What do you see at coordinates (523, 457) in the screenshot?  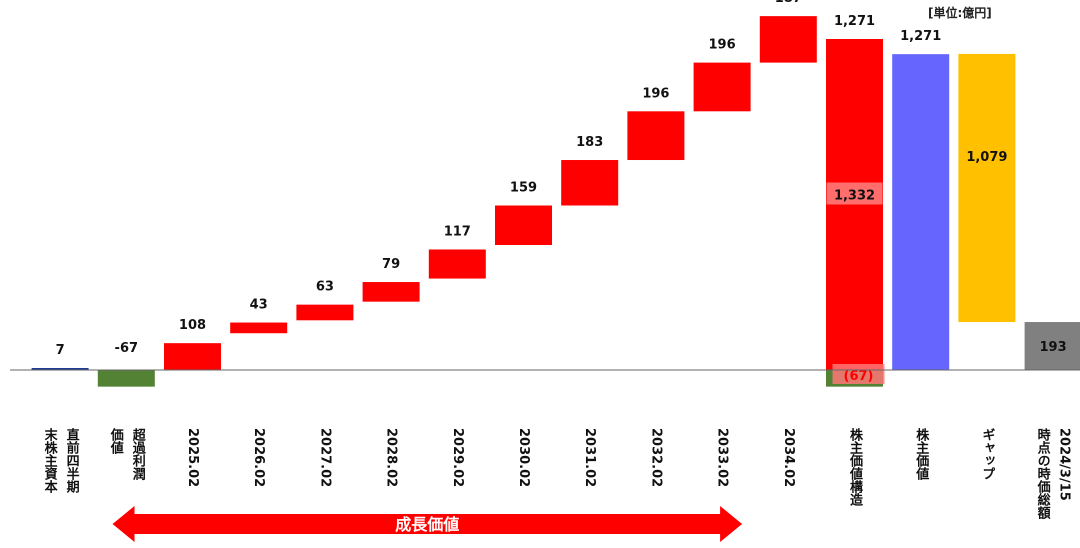 I see `category-label: 2030.02` at bounding box center [523, 457].